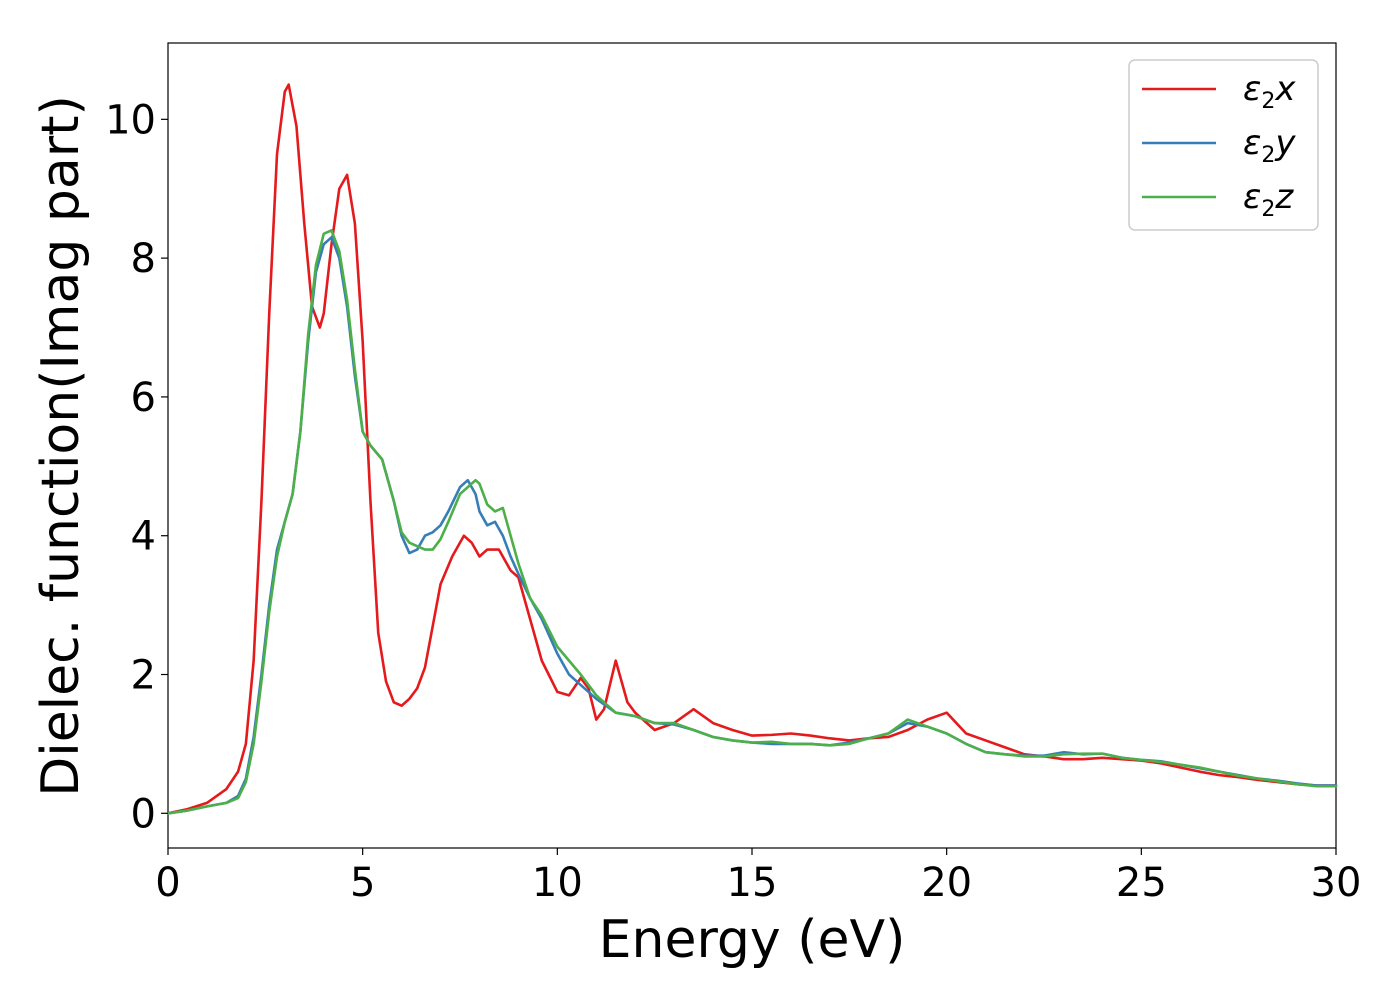  Describe the element at coordinates (143, 259) in the screenshot. I see `y-tick-label: 8` at that location.